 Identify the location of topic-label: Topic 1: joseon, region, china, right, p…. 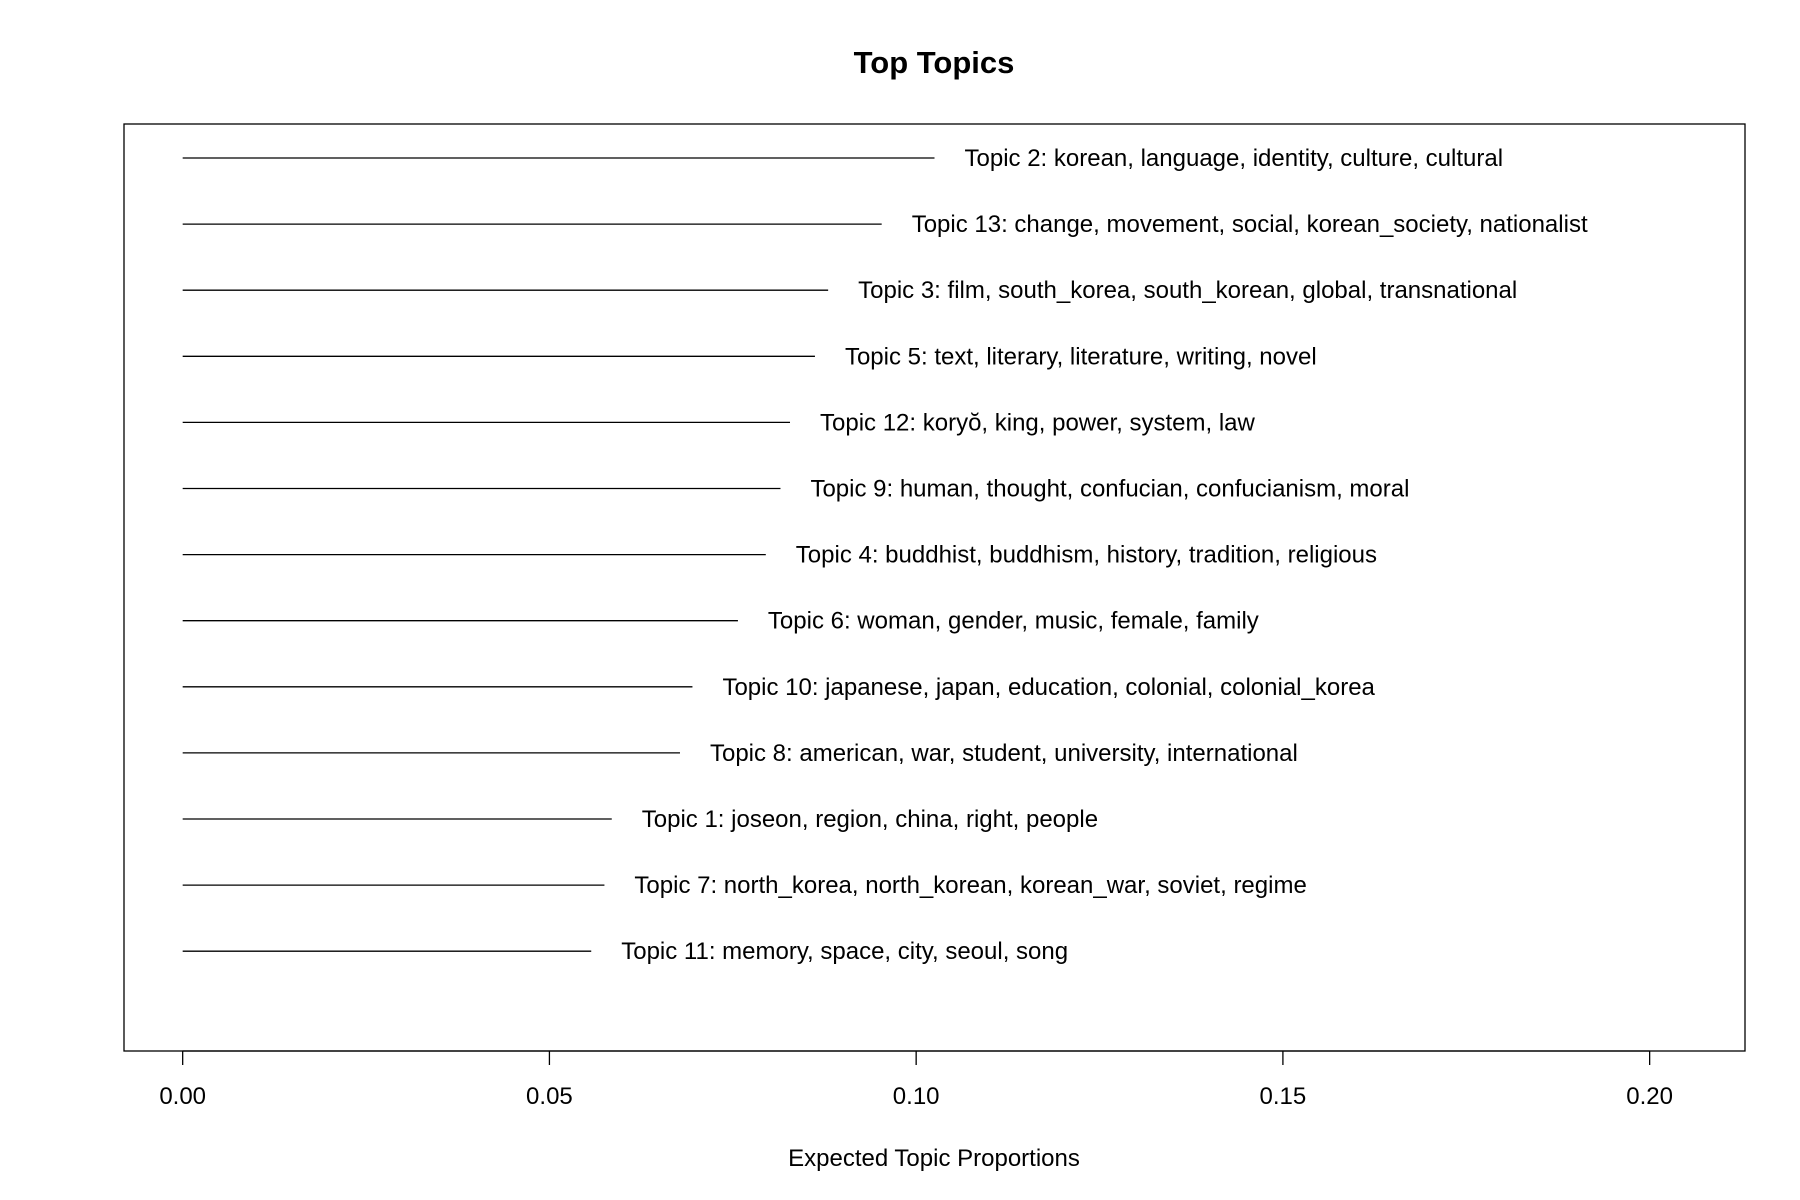
(870, 819).